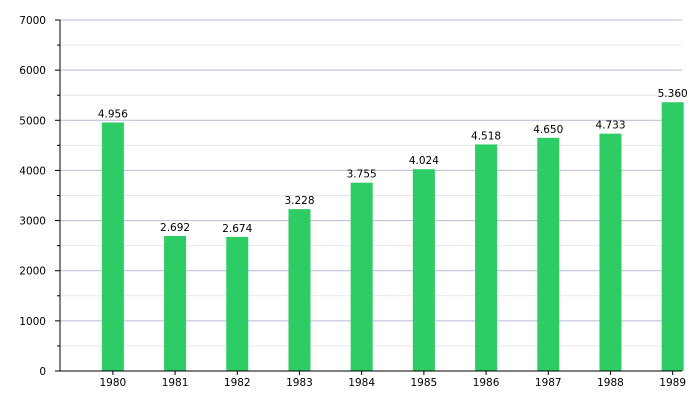 Image resolution: width=700 pixels, height=400 pixels. Describe the element at coordinates (424, 161) in the screenshot. I see `data-label: 4.024` at that location.